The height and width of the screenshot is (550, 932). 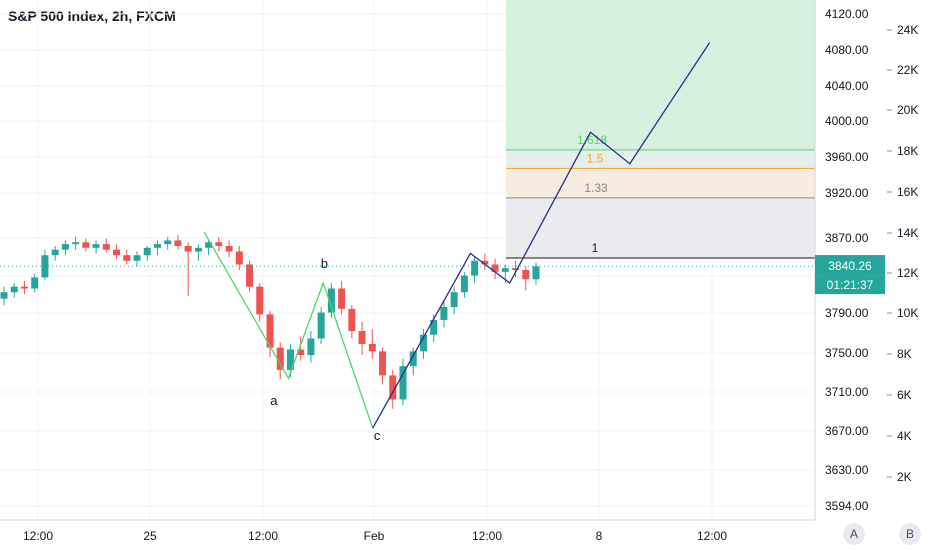 I want to click on countdown-badge, so click(x=850, y=285).